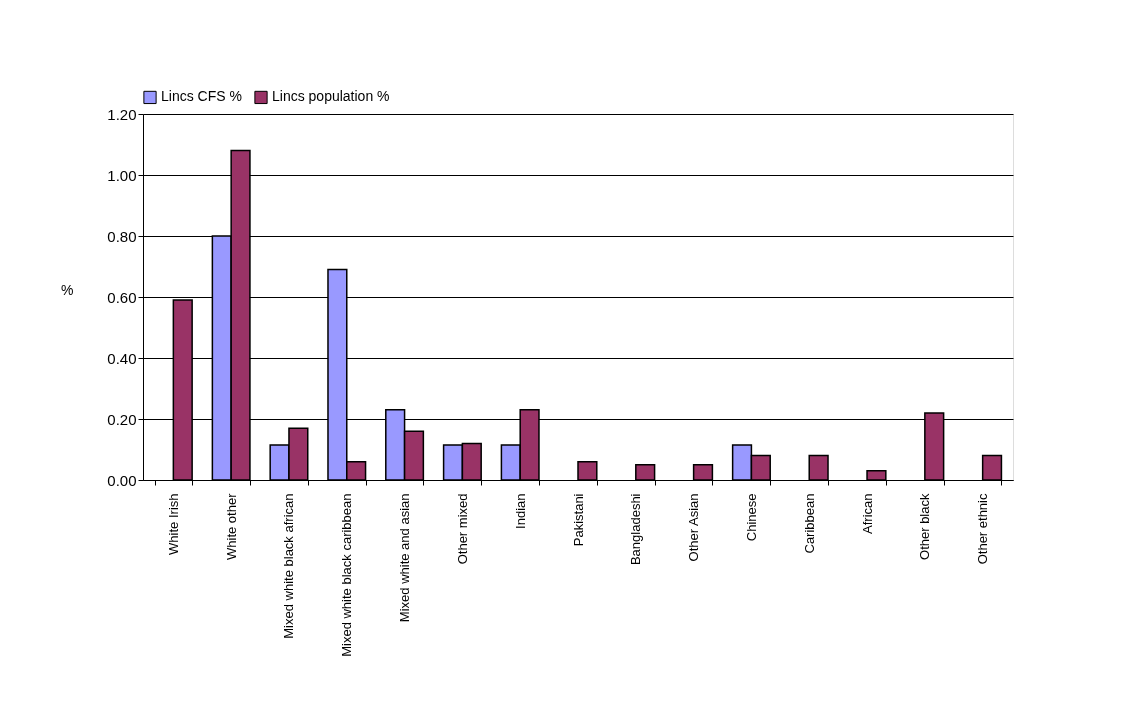  What do you see at coordinates (122, 236) in the screenshot?
I see `y-tick-label: 0.80` at bounding box center [122, 236].